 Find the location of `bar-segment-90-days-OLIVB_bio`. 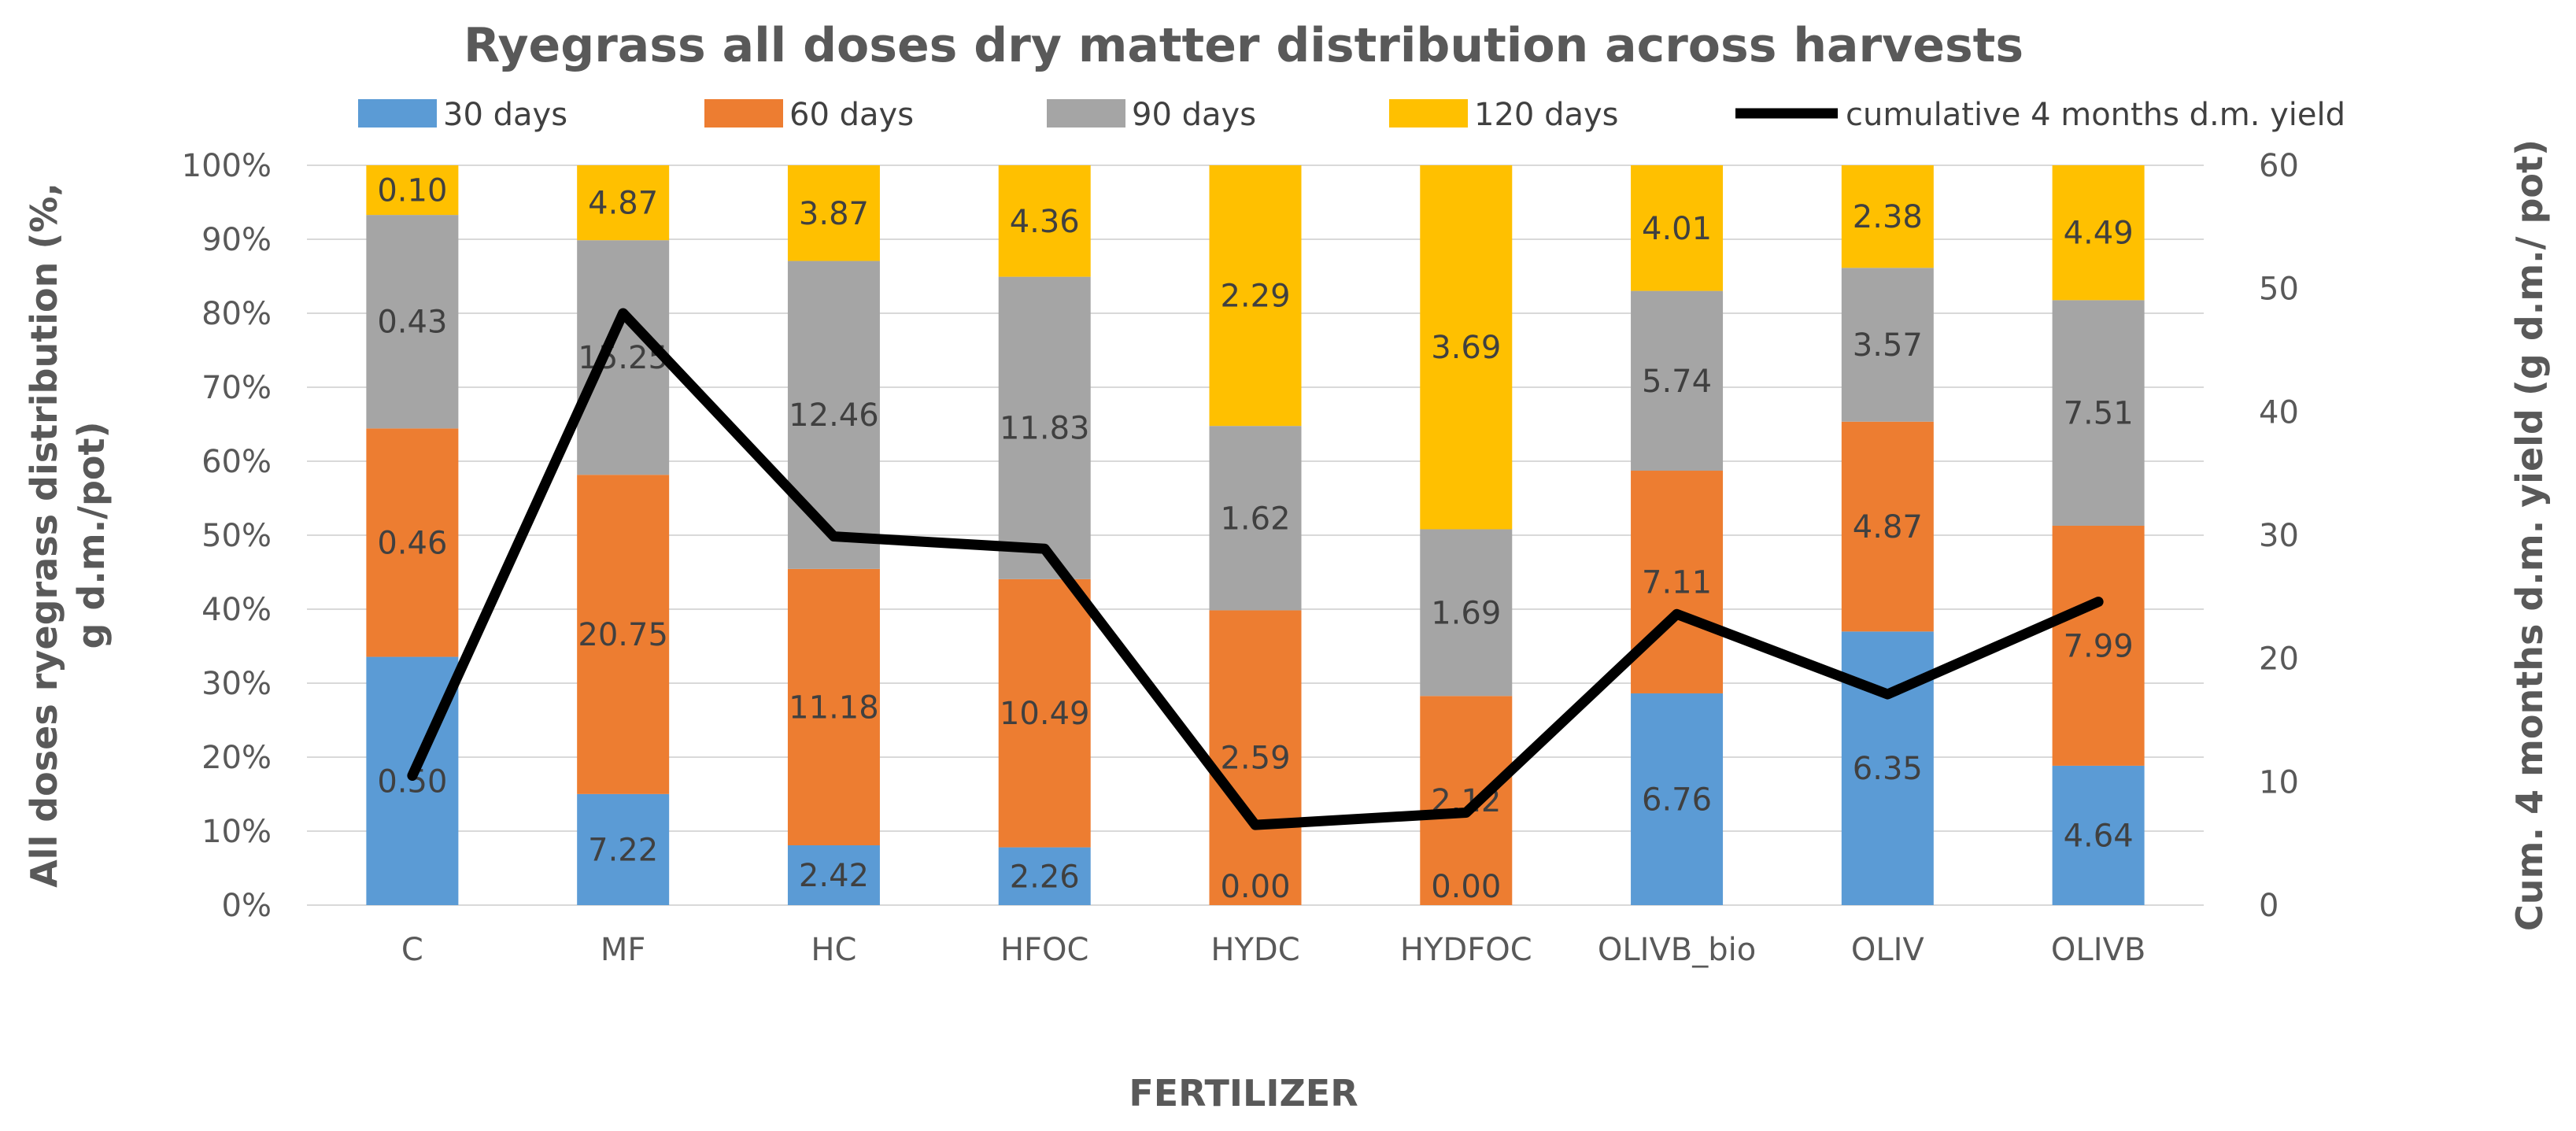

bar-segment-90-days-OLIVB_bio is located at coordinates (1678, 380).